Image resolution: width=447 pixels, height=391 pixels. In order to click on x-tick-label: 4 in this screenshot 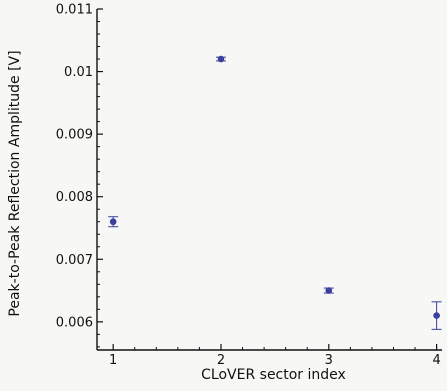, I will do `click(436, 360)`.